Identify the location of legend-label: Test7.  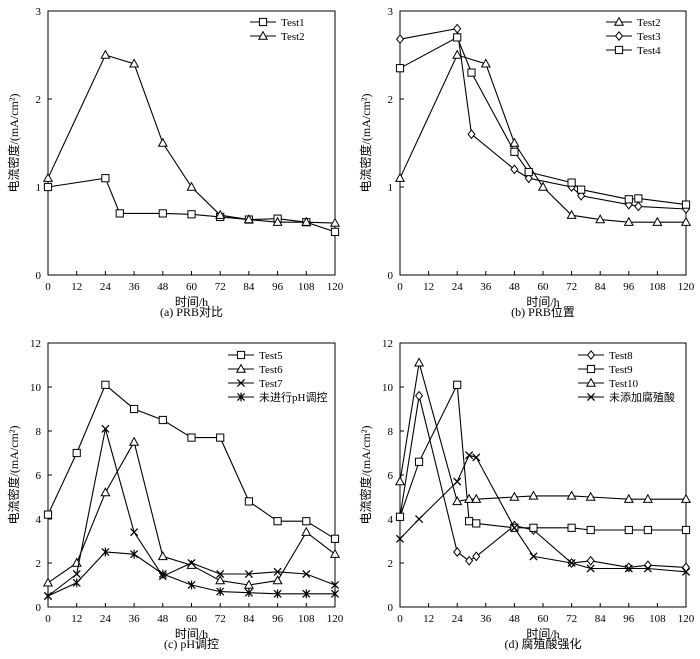
(271, 384).